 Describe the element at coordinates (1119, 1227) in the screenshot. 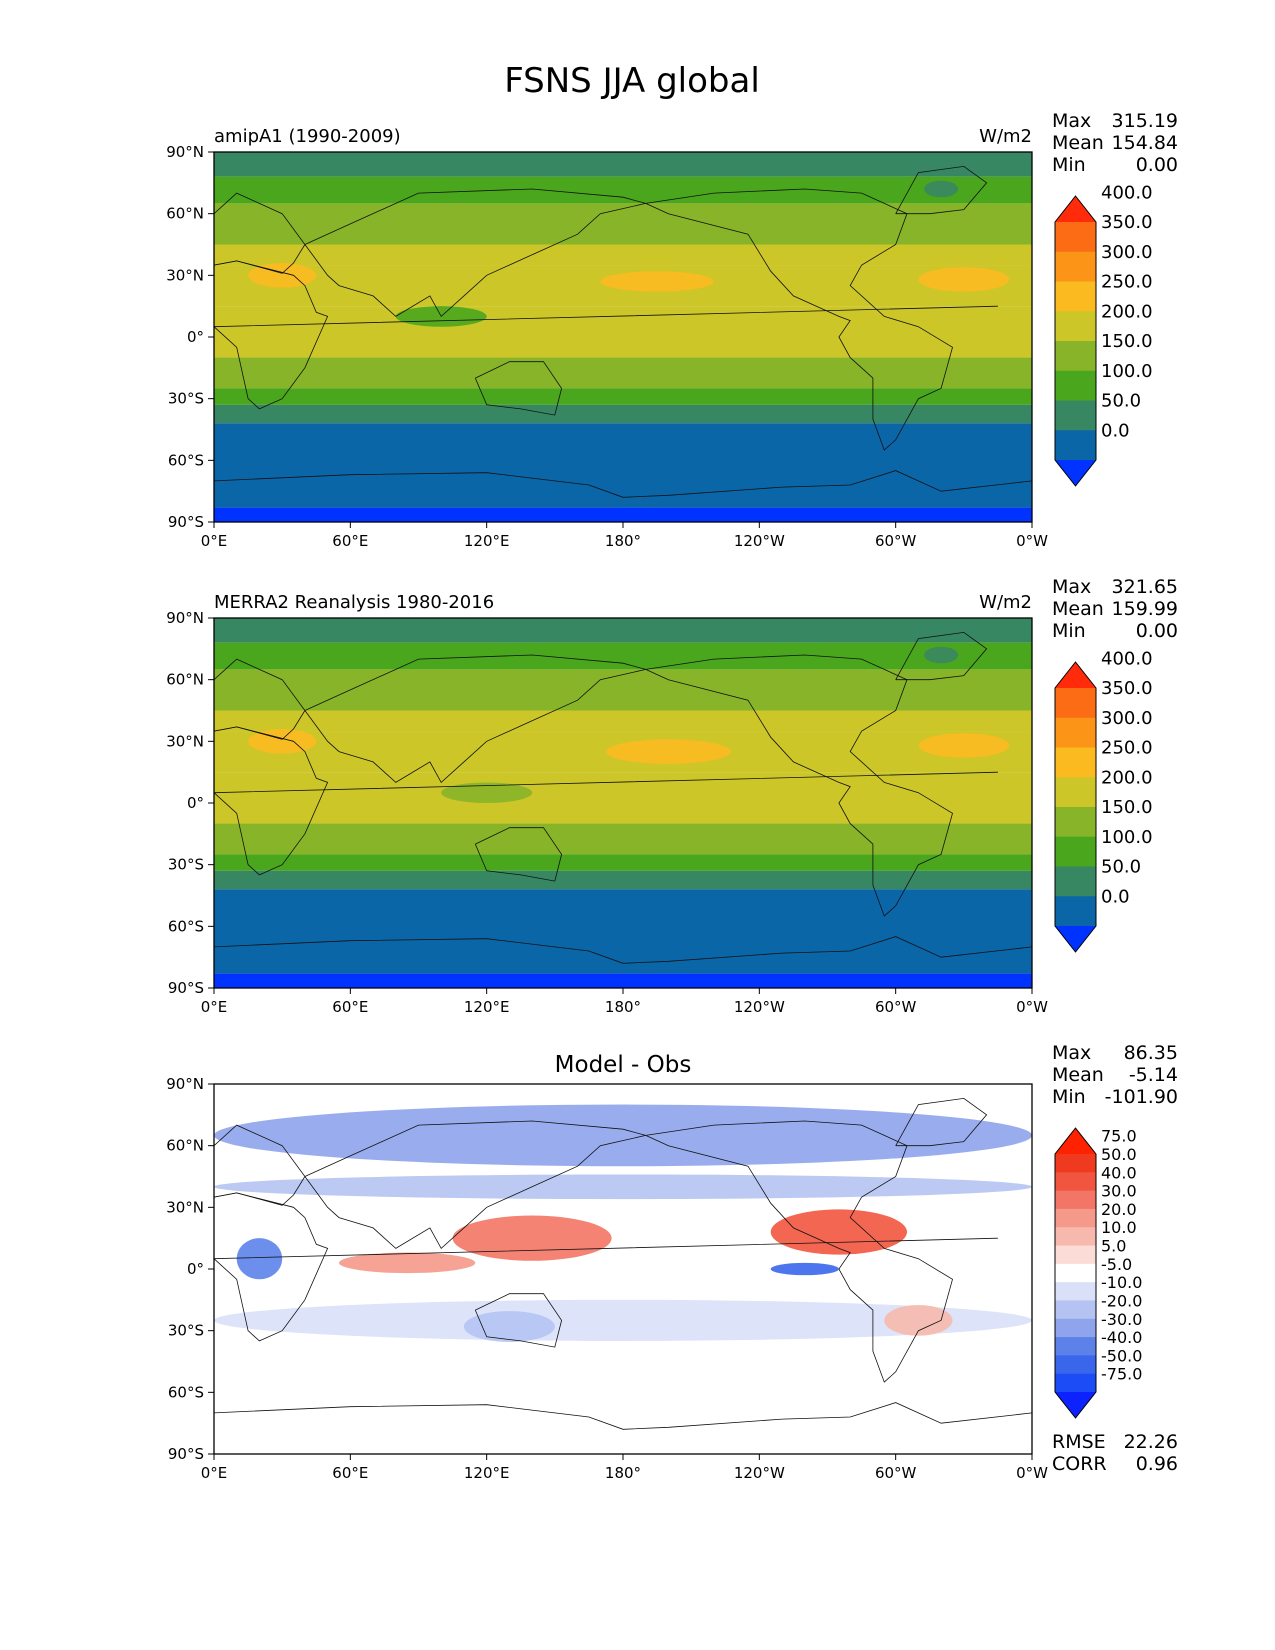

I see `colorbar-tick-label: 10.0` at that location.